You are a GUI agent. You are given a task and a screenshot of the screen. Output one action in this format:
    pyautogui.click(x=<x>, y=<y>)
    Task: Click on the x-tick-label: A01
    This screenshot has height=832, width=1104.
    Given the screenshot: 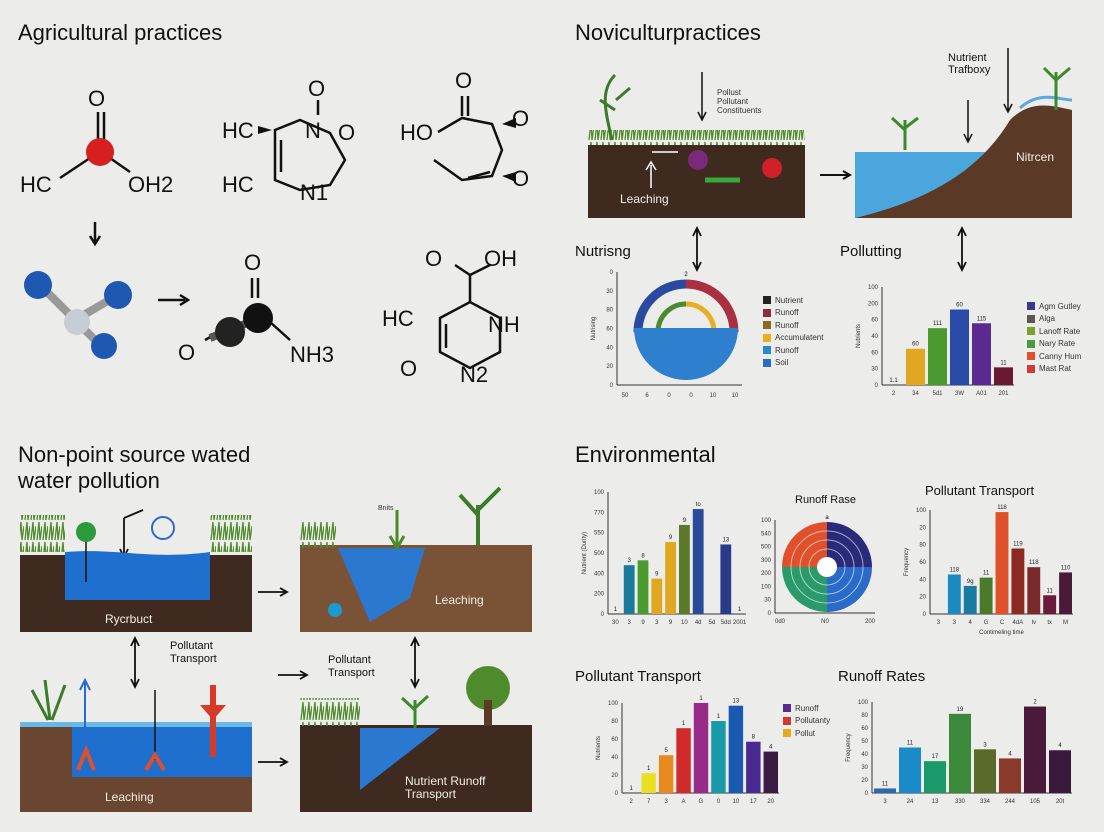 What is the action you would take?
    pyautogui.click(x=981, y=394)
    